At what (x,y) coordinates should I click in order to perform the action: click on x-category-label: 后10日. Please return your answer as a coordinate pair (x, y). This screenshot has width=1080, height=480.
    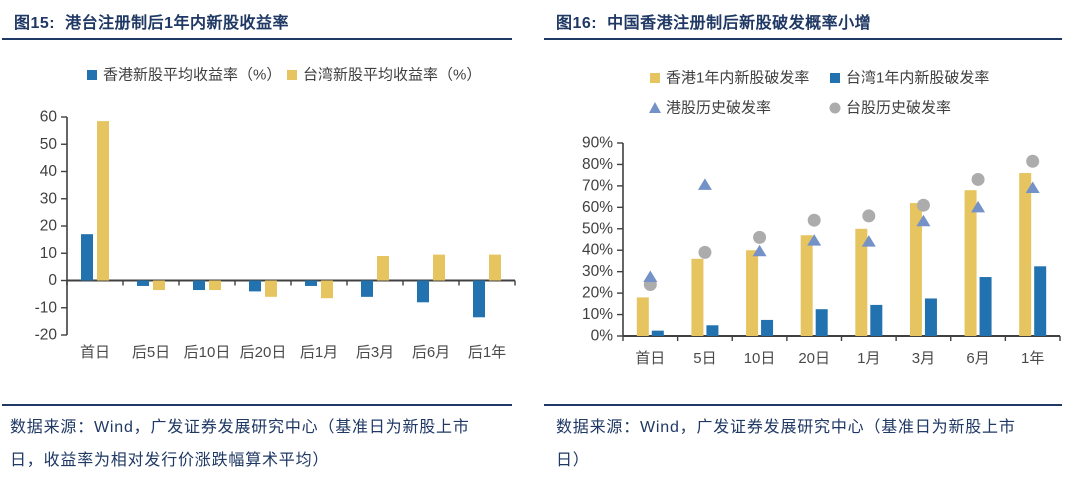
    Looking at the image, I should click on (207, 352).